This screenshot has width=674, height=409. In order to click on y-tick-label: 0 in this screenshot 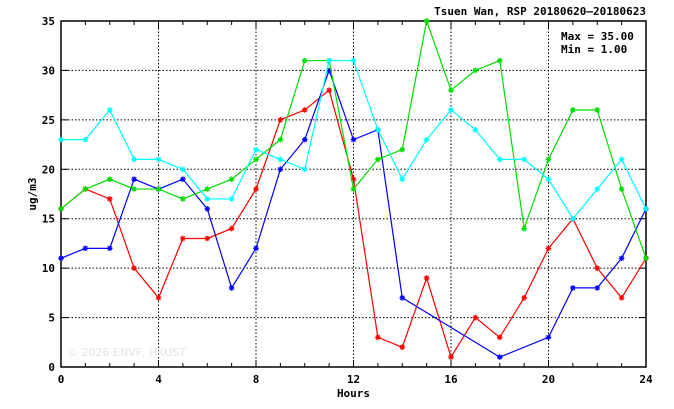, I will do `click(51, 367)`.